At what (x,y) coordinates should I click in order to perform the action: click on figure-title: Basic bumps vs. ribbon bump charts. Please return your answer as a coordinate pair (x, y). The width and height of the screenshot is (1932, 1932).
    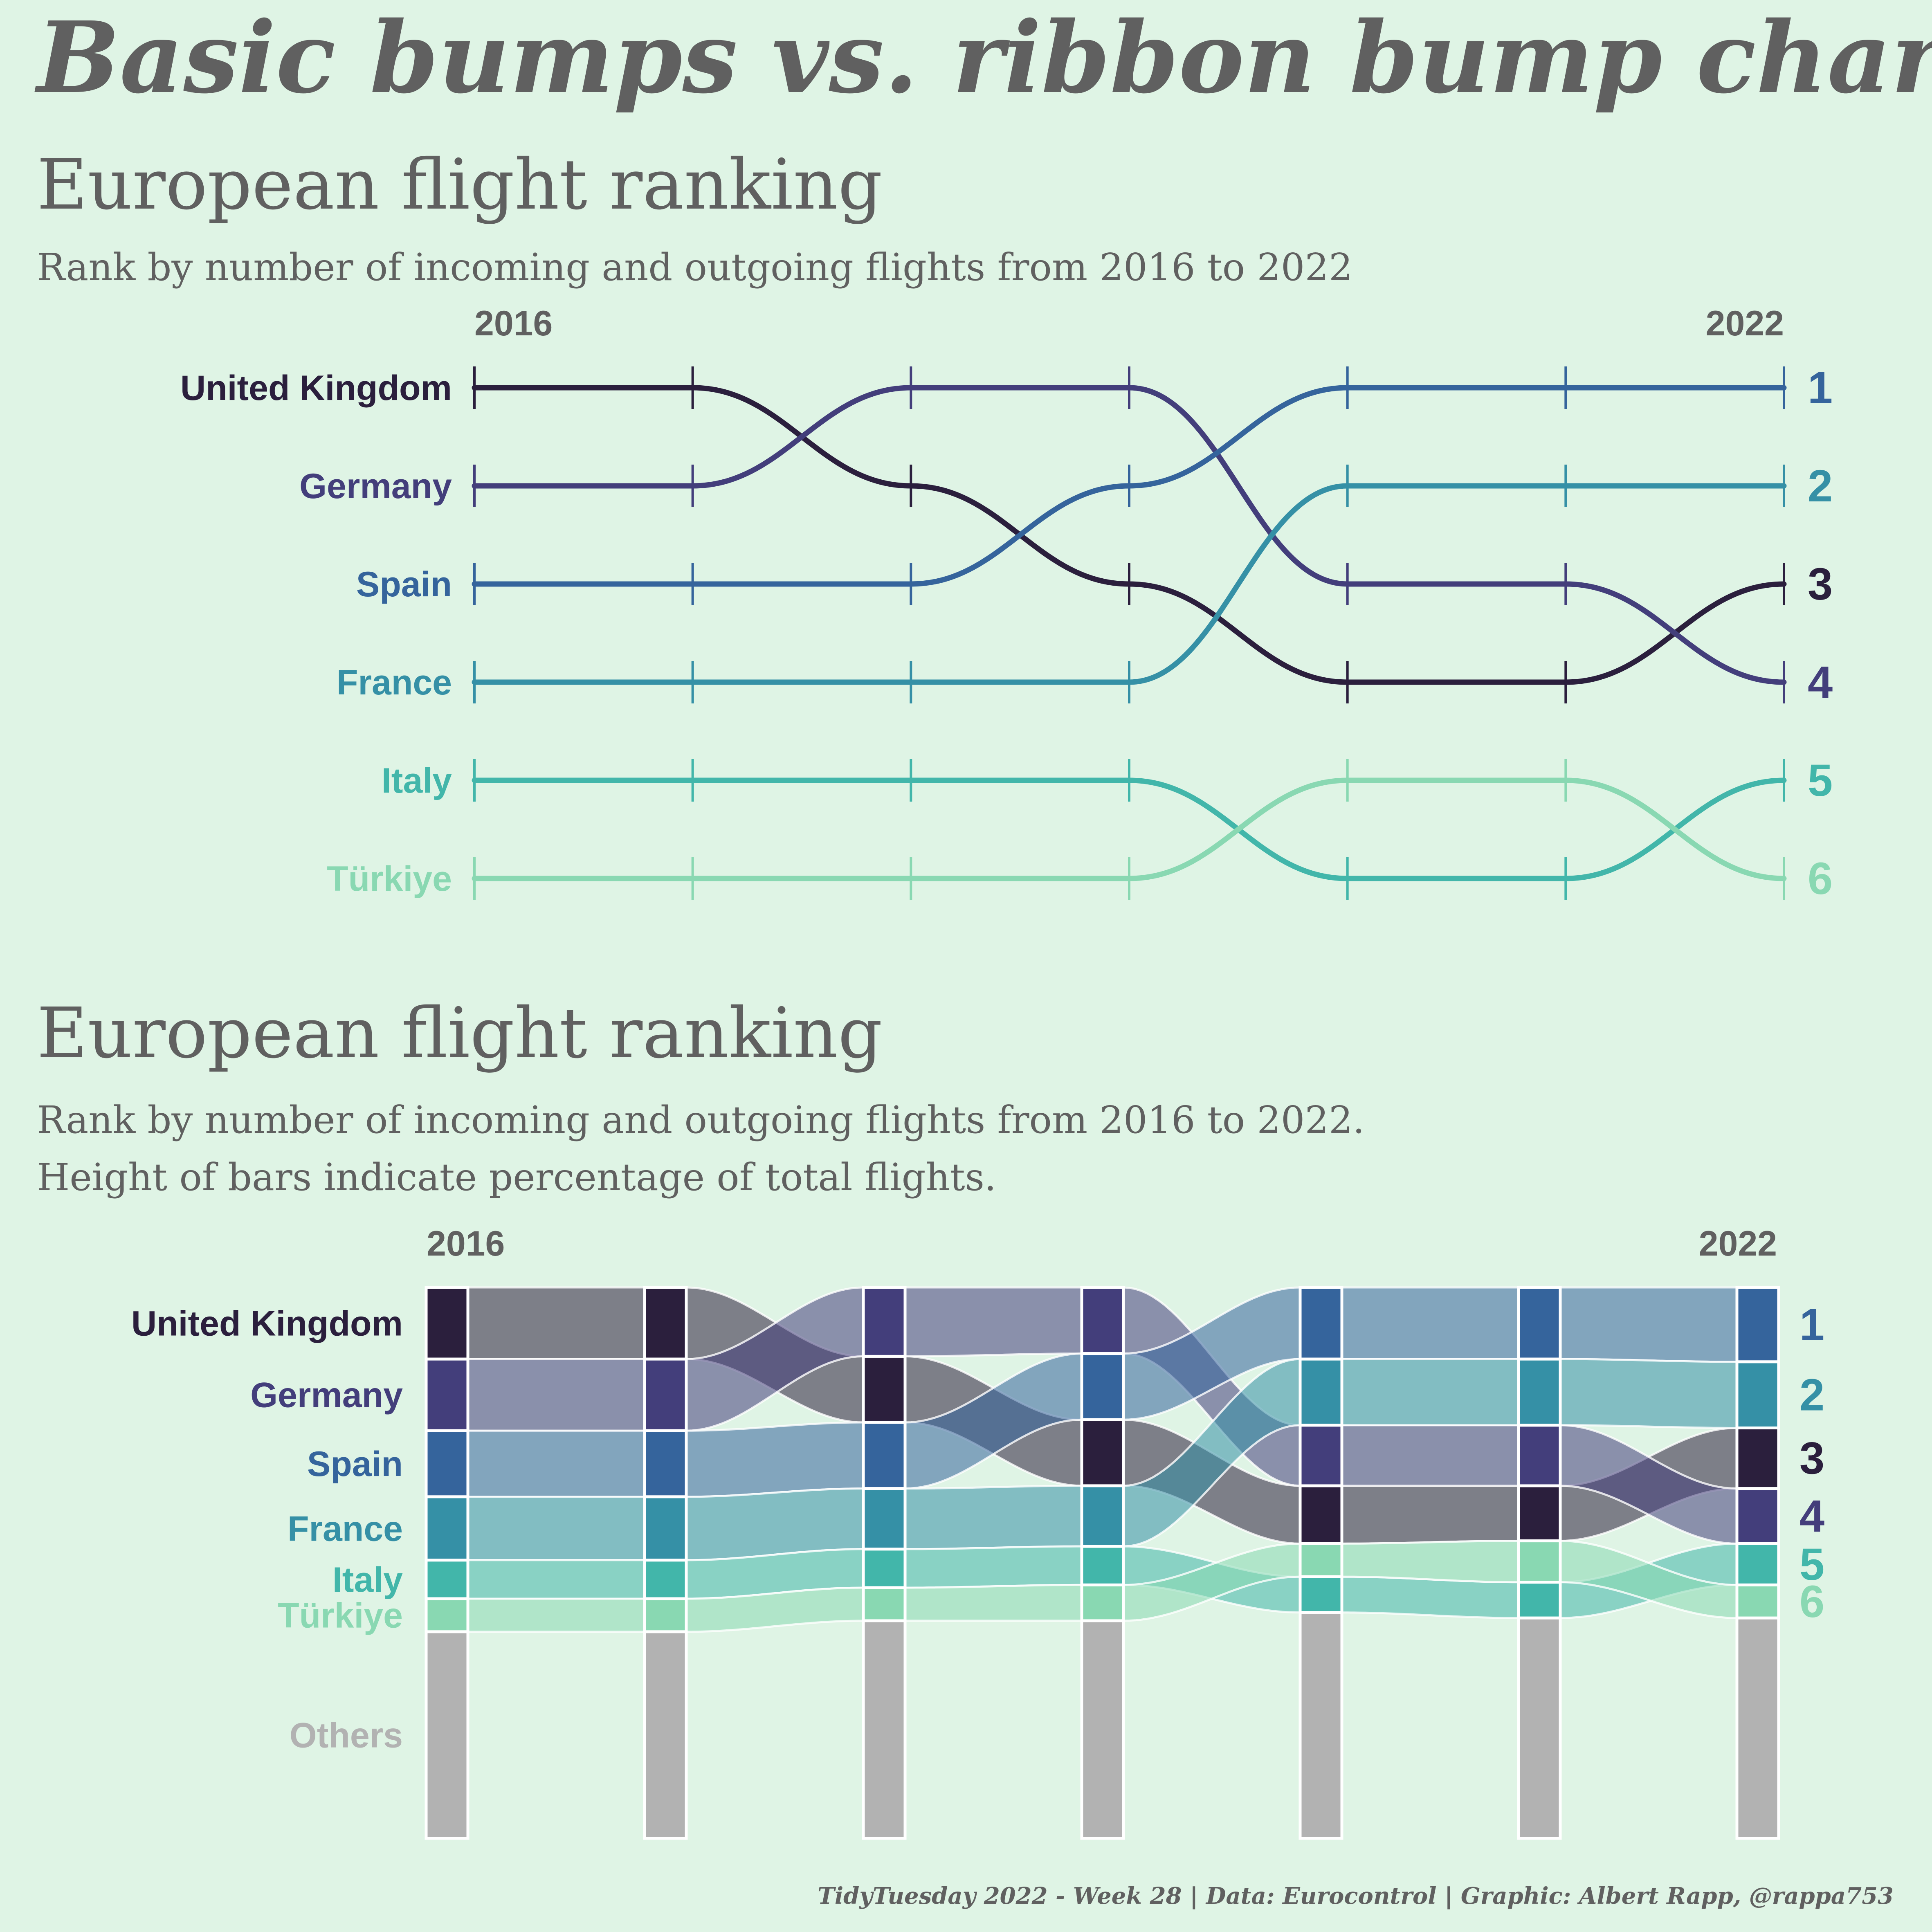
    Looking at the image, I should click on (983, 58).